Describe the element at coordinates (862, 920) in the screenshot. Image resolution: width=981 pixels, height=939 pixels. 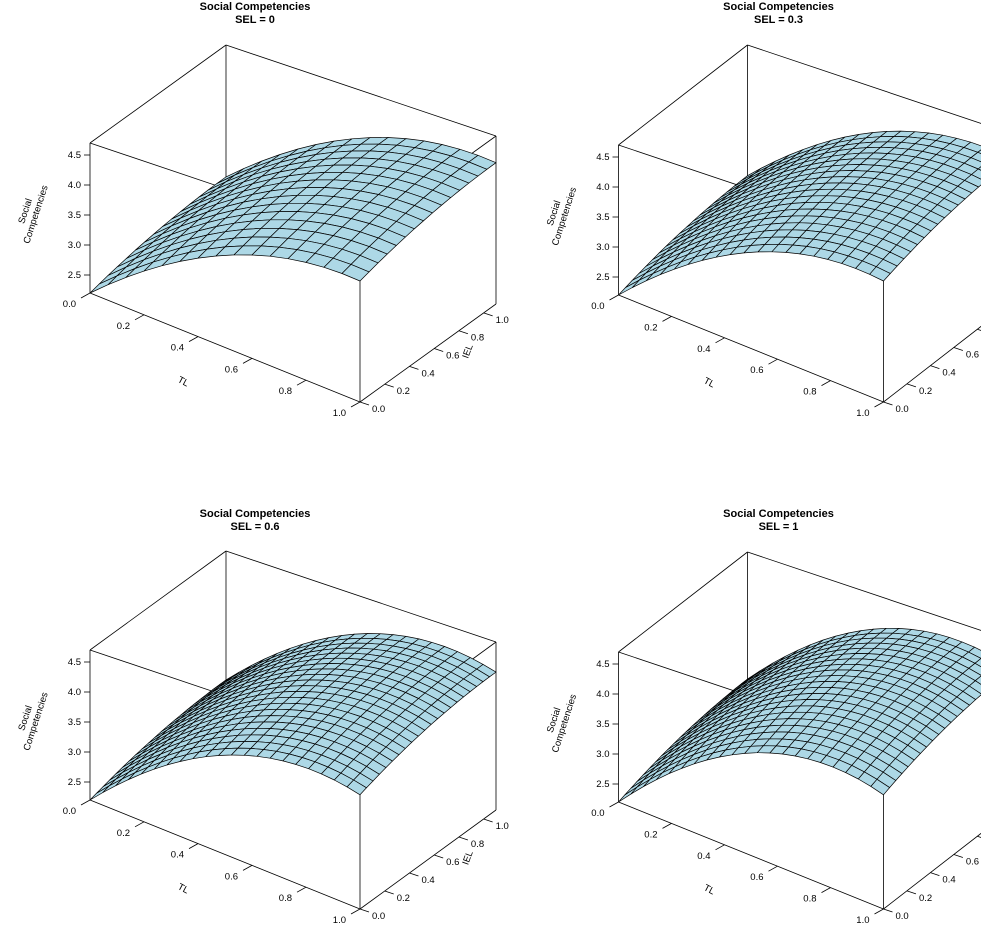
I see `x-tick-label: 1.0` at that location.